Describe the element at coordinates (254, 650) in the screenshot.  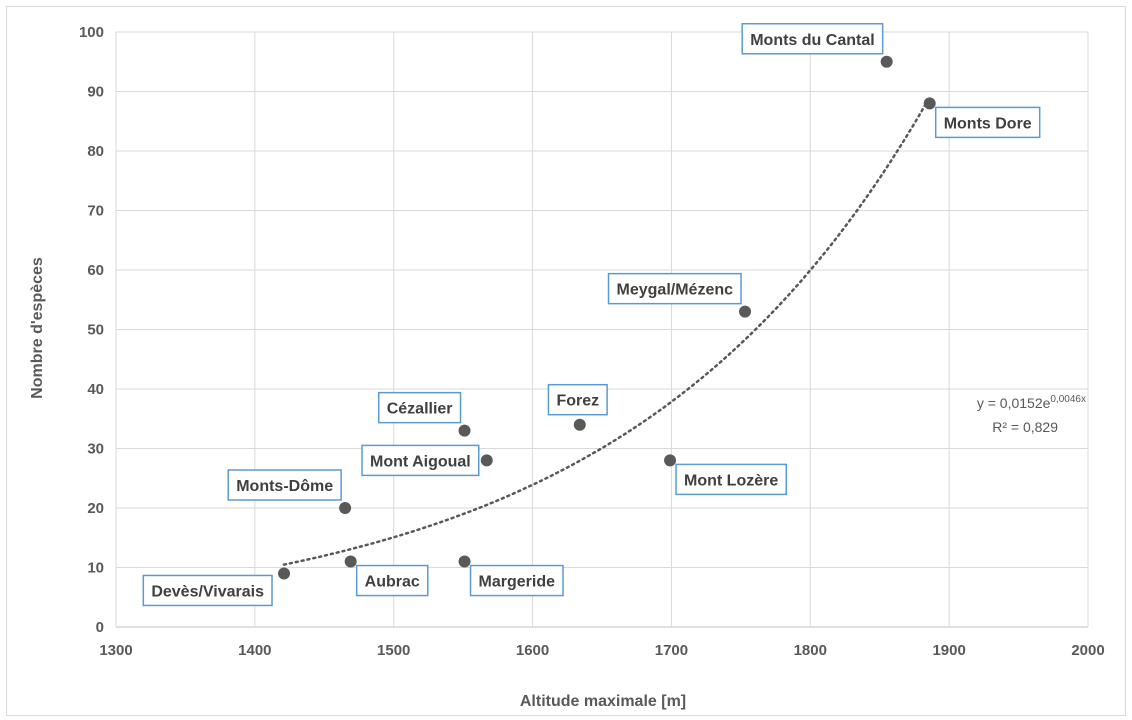
I see `x-tick-label: 1400` at that location.